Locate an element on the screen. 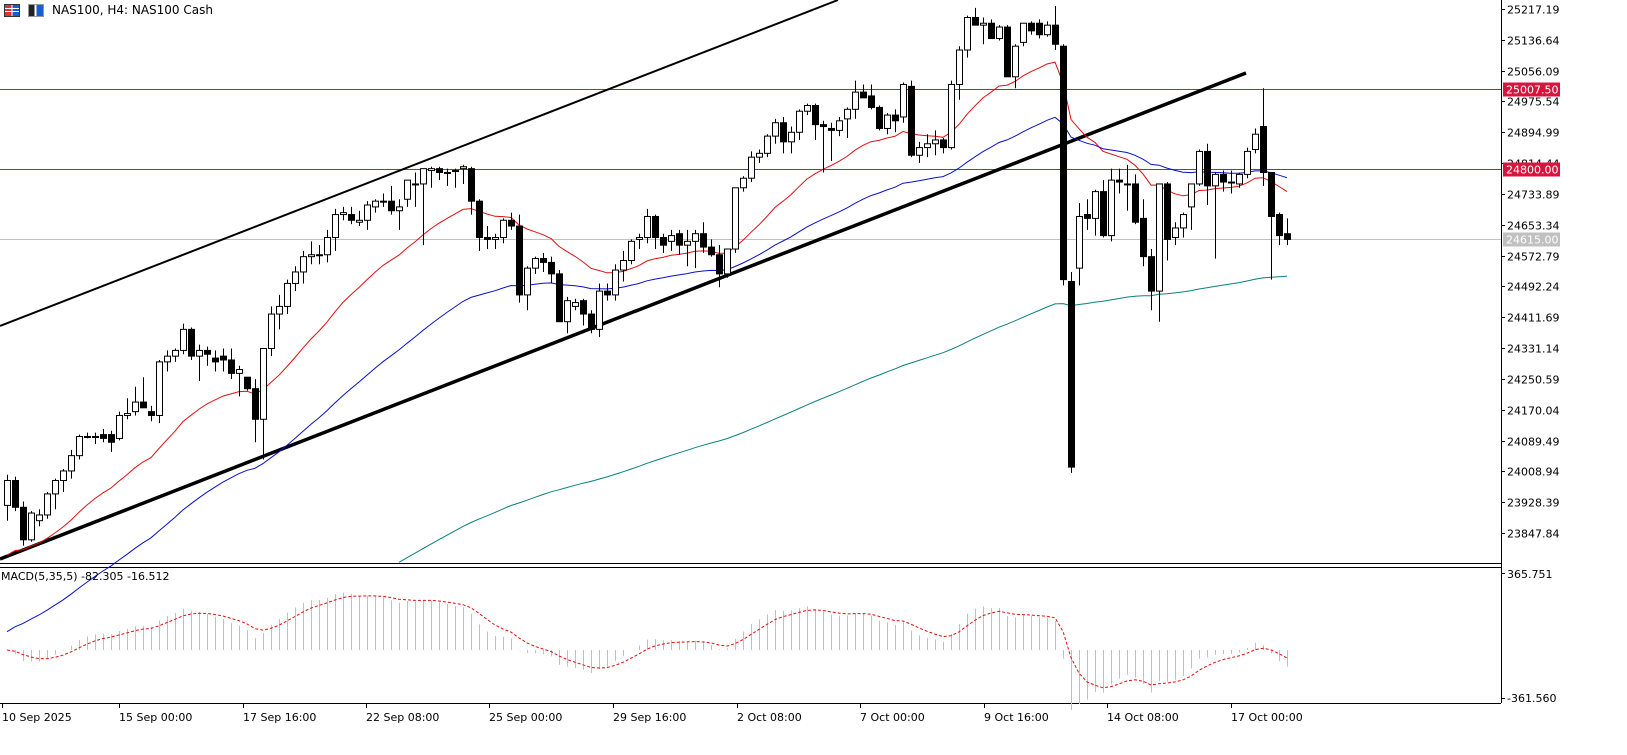  price-tick-label: 24170.04 is located at coordinates (1533, 411).